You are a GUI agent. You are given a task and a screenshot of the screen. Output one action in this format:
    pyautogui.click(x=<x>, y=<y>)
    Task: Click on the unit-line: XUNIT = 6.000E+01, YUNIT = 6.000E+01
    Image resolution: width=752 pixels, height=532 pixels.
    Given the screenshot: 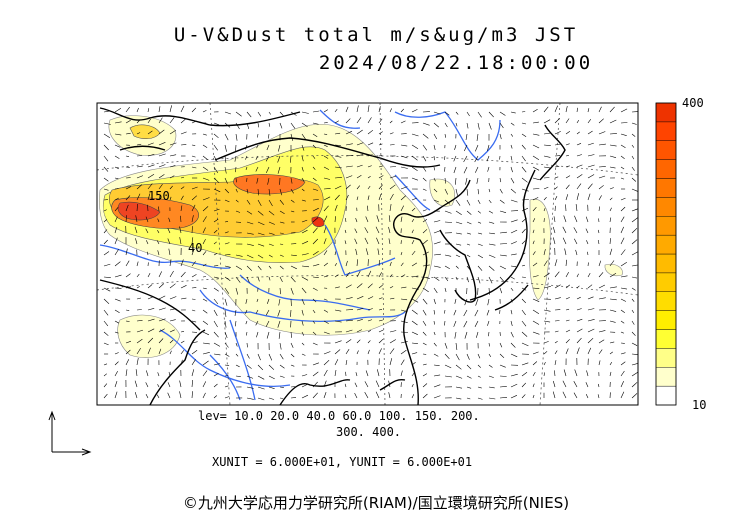 What is the action you would take?
    pyautogui.click(x=342, y=462)
    